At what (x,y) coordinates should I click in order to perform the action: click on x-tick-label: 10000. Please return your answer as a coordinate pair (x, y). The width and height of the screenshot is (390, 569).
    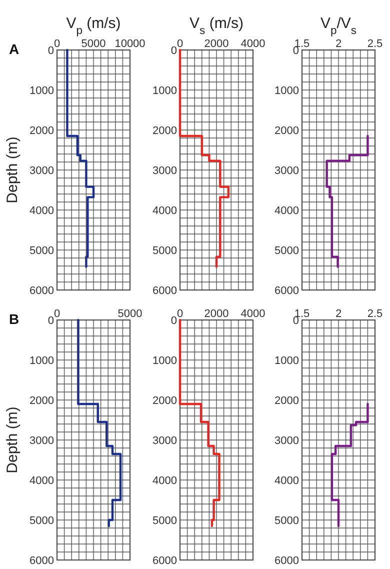
    Looking at the image, I should click on (130, 44).